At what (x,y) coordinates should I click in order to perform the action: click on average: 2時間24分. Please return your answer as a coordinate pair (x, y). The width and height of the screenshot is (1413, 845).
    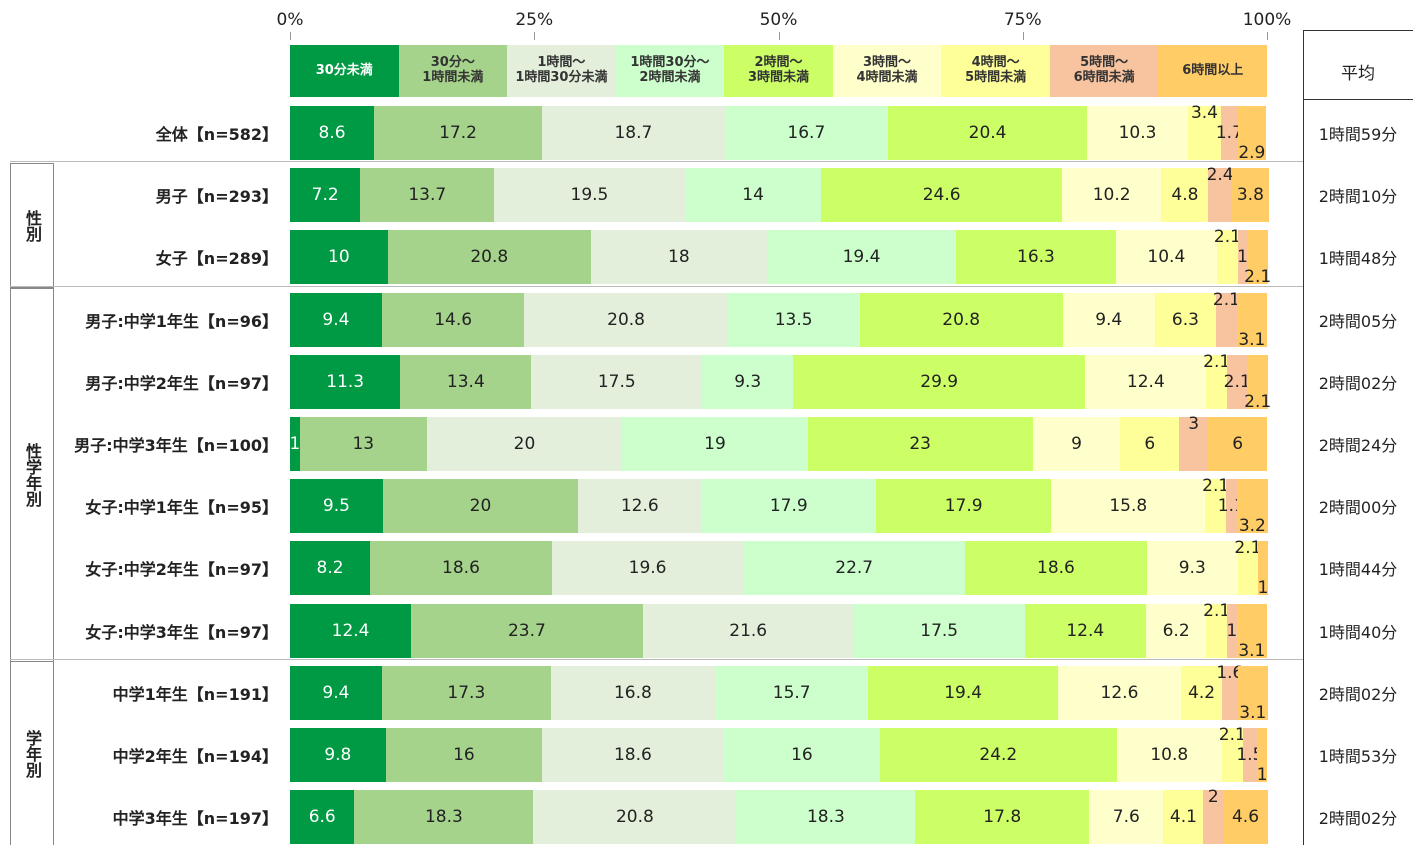
    Looking at the image, I should click on (1358, 445).